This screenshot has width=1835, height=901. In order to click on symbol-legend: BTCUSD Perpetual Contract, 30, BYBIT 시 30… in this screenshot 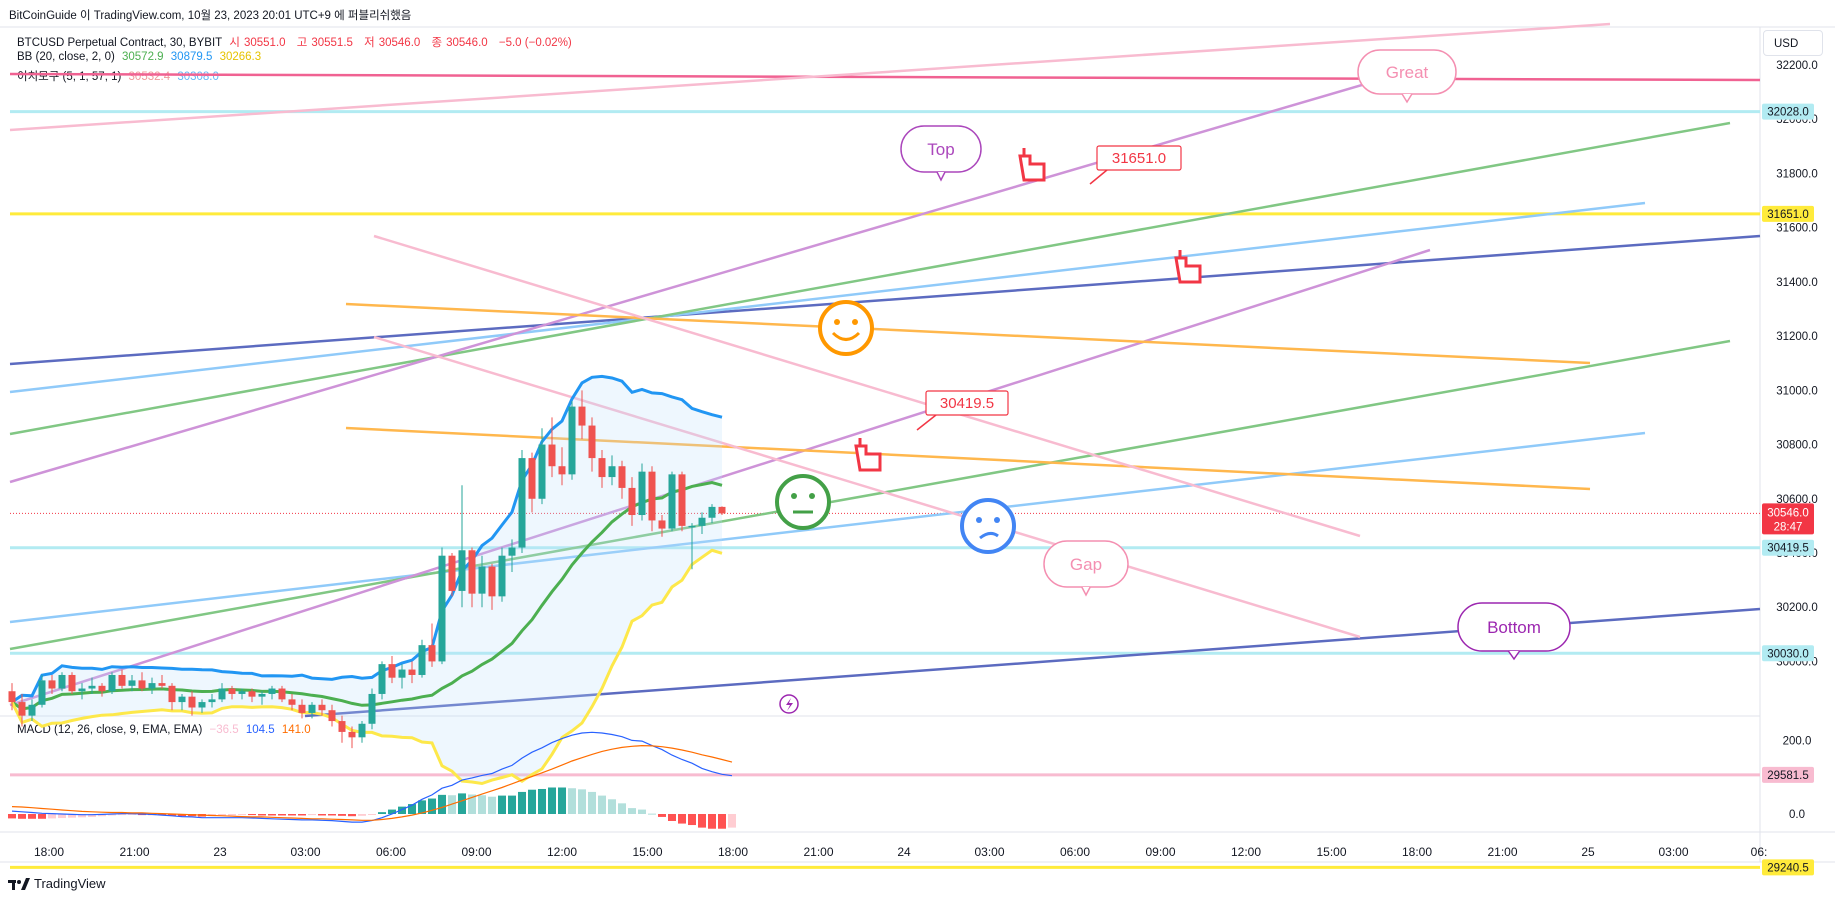, I will do `click(296, 42)`.